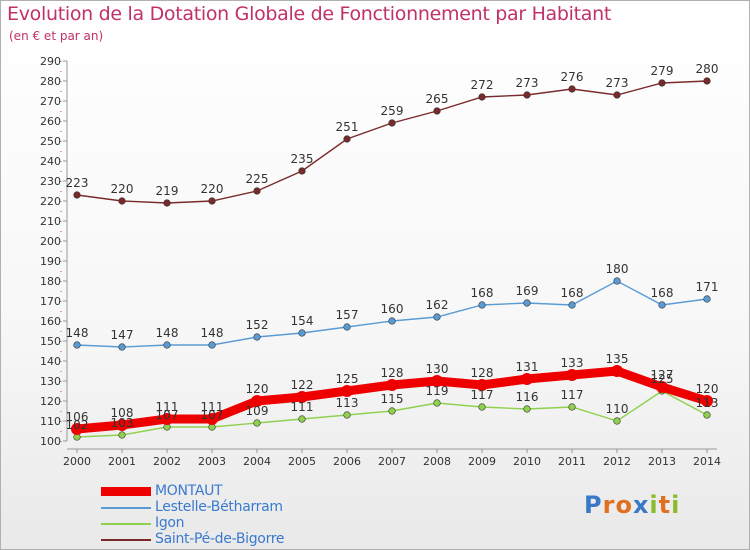 The height and width of the screenshot is (550, 750). I want to click on data-label-saint-p-de-bigorre: 219, so click(167, 191).